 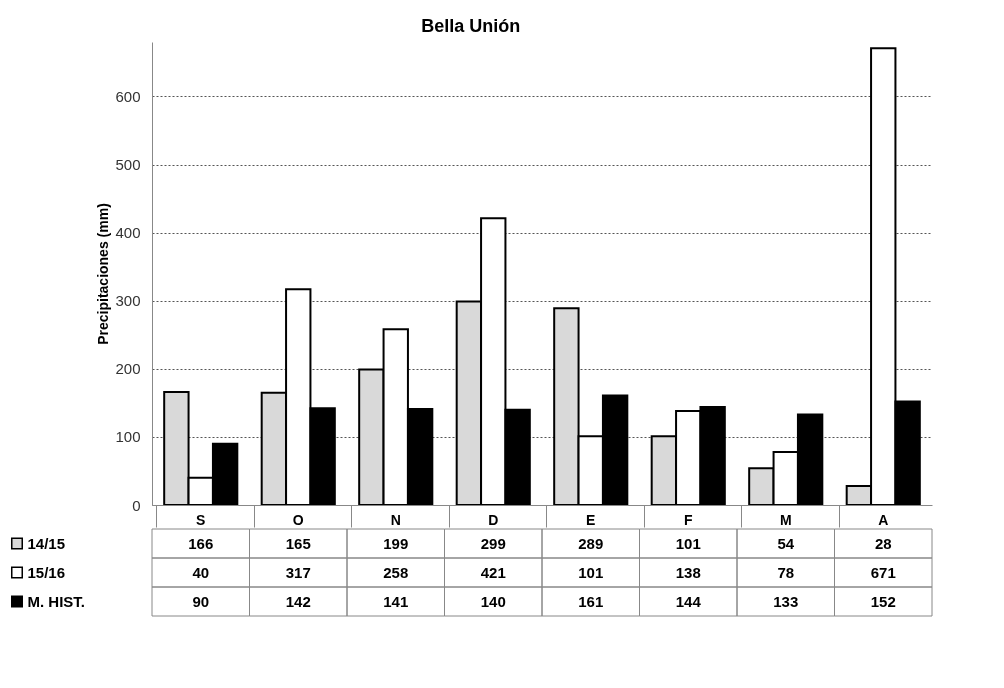 What do you see at coordinates (493, 572) in the screenshot?
I see `data-label: 421` at bounding box center [493, 572].